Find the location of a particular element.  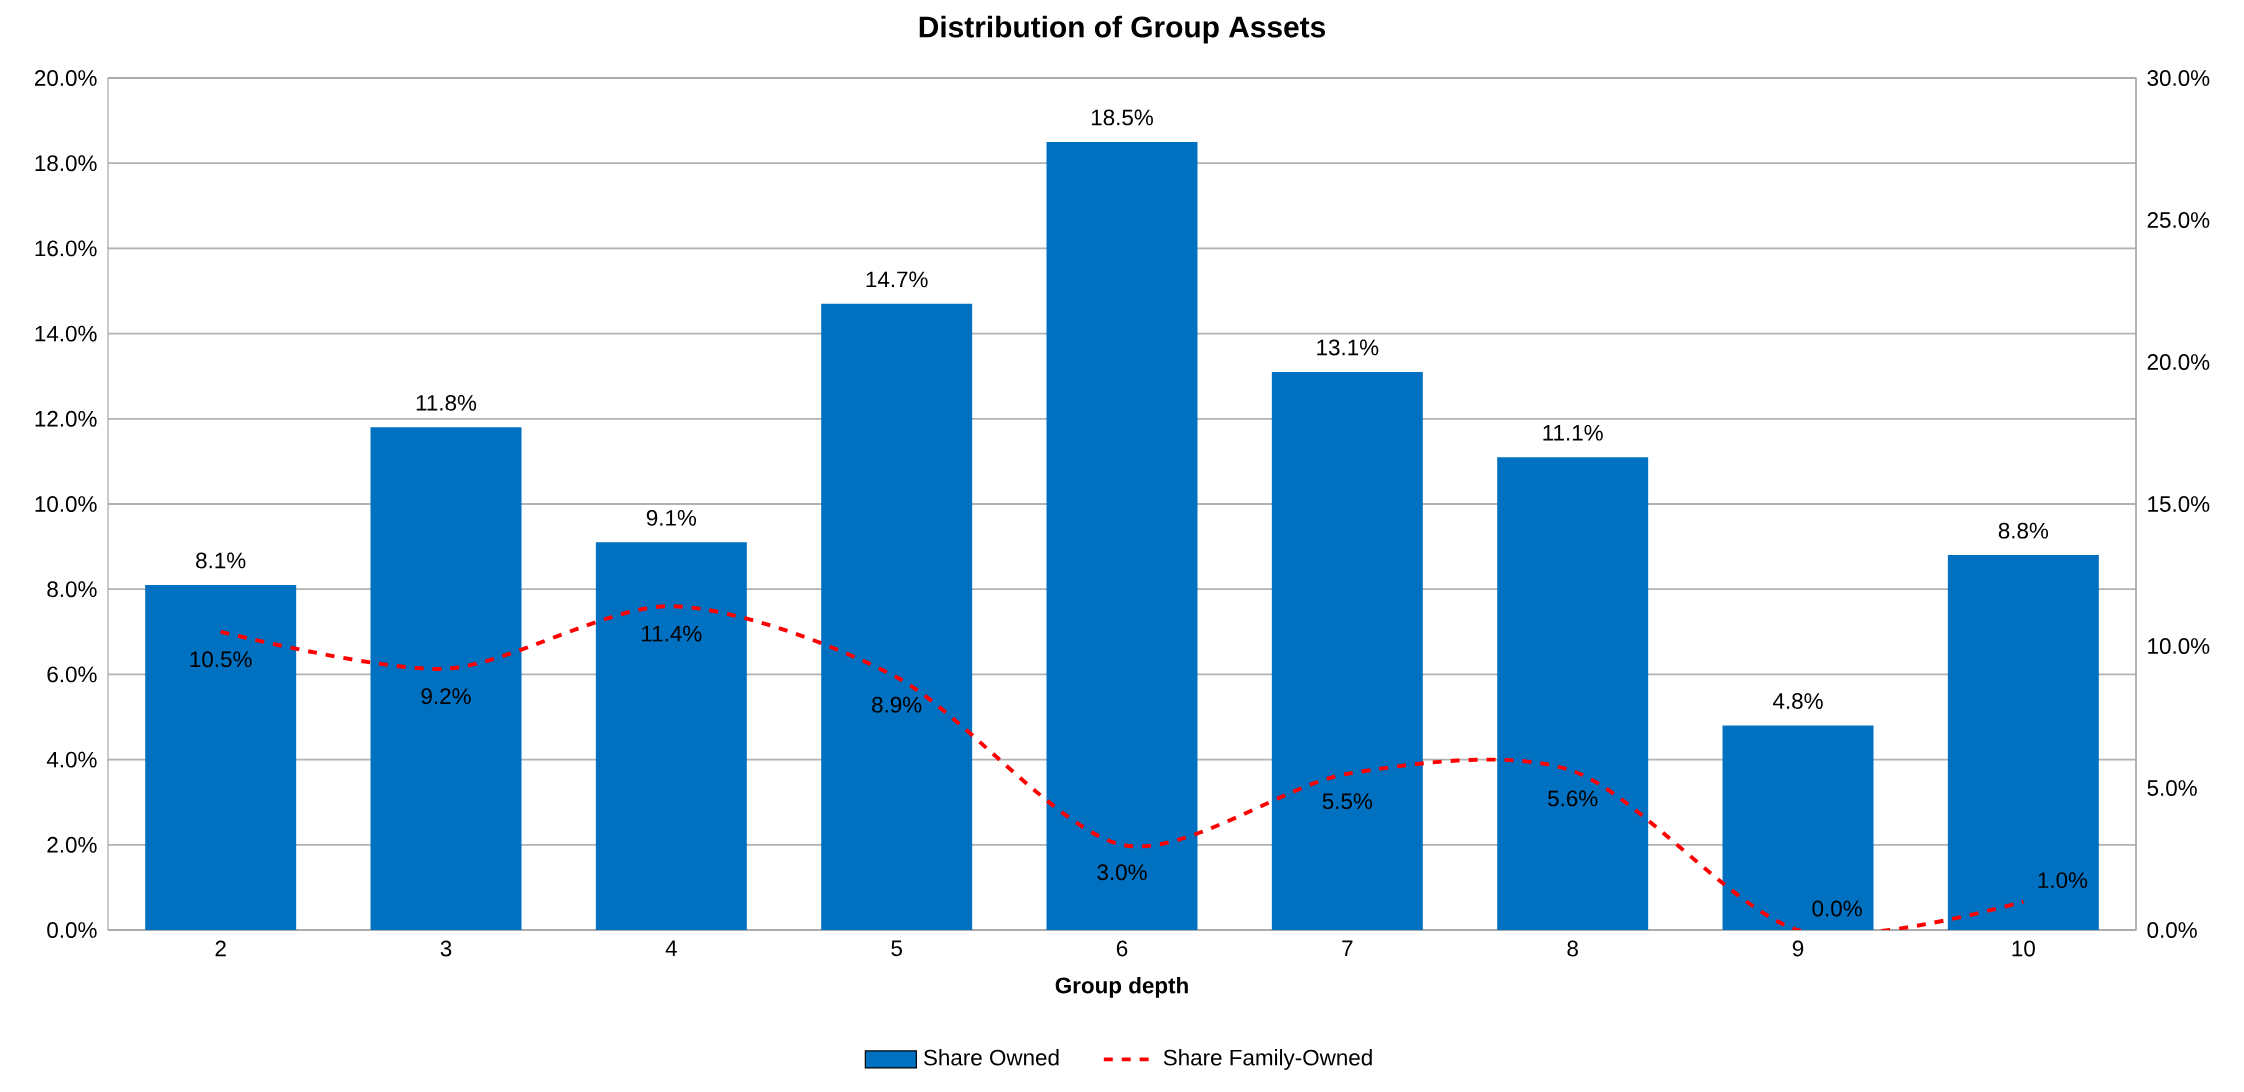

y2-tick-label: 5.0% is located at coordinates (2172, 788).